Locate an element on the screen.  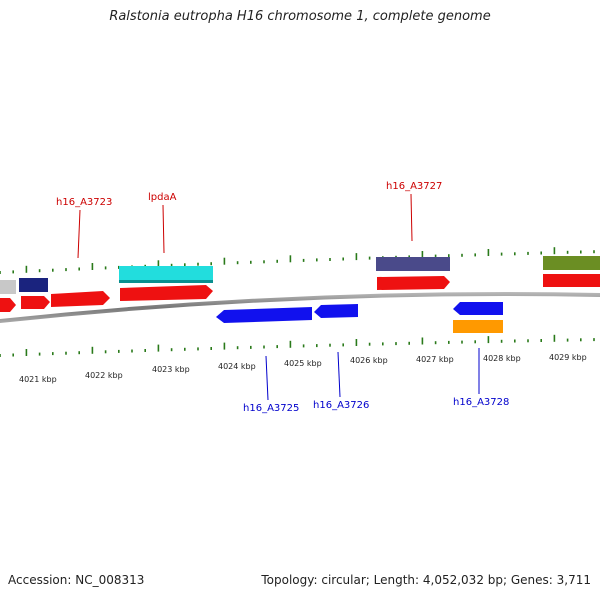
gene-label: lpdaA is located at coordinates (162, 197).